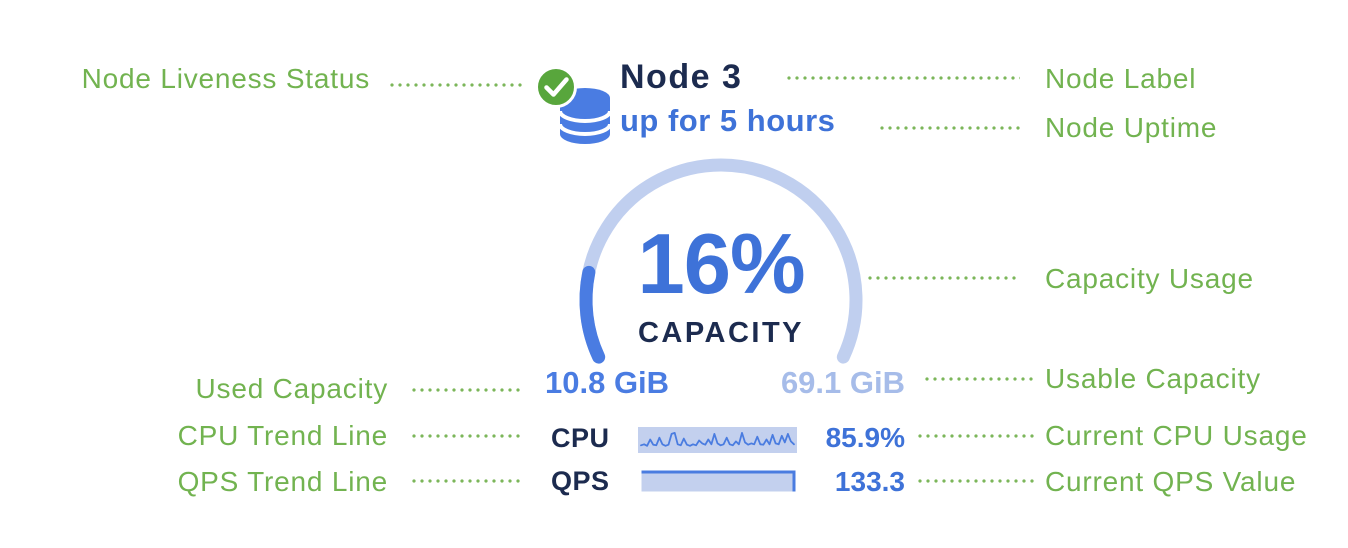  I want to click on callout-node-label: Node Label, so click(1121, 78).